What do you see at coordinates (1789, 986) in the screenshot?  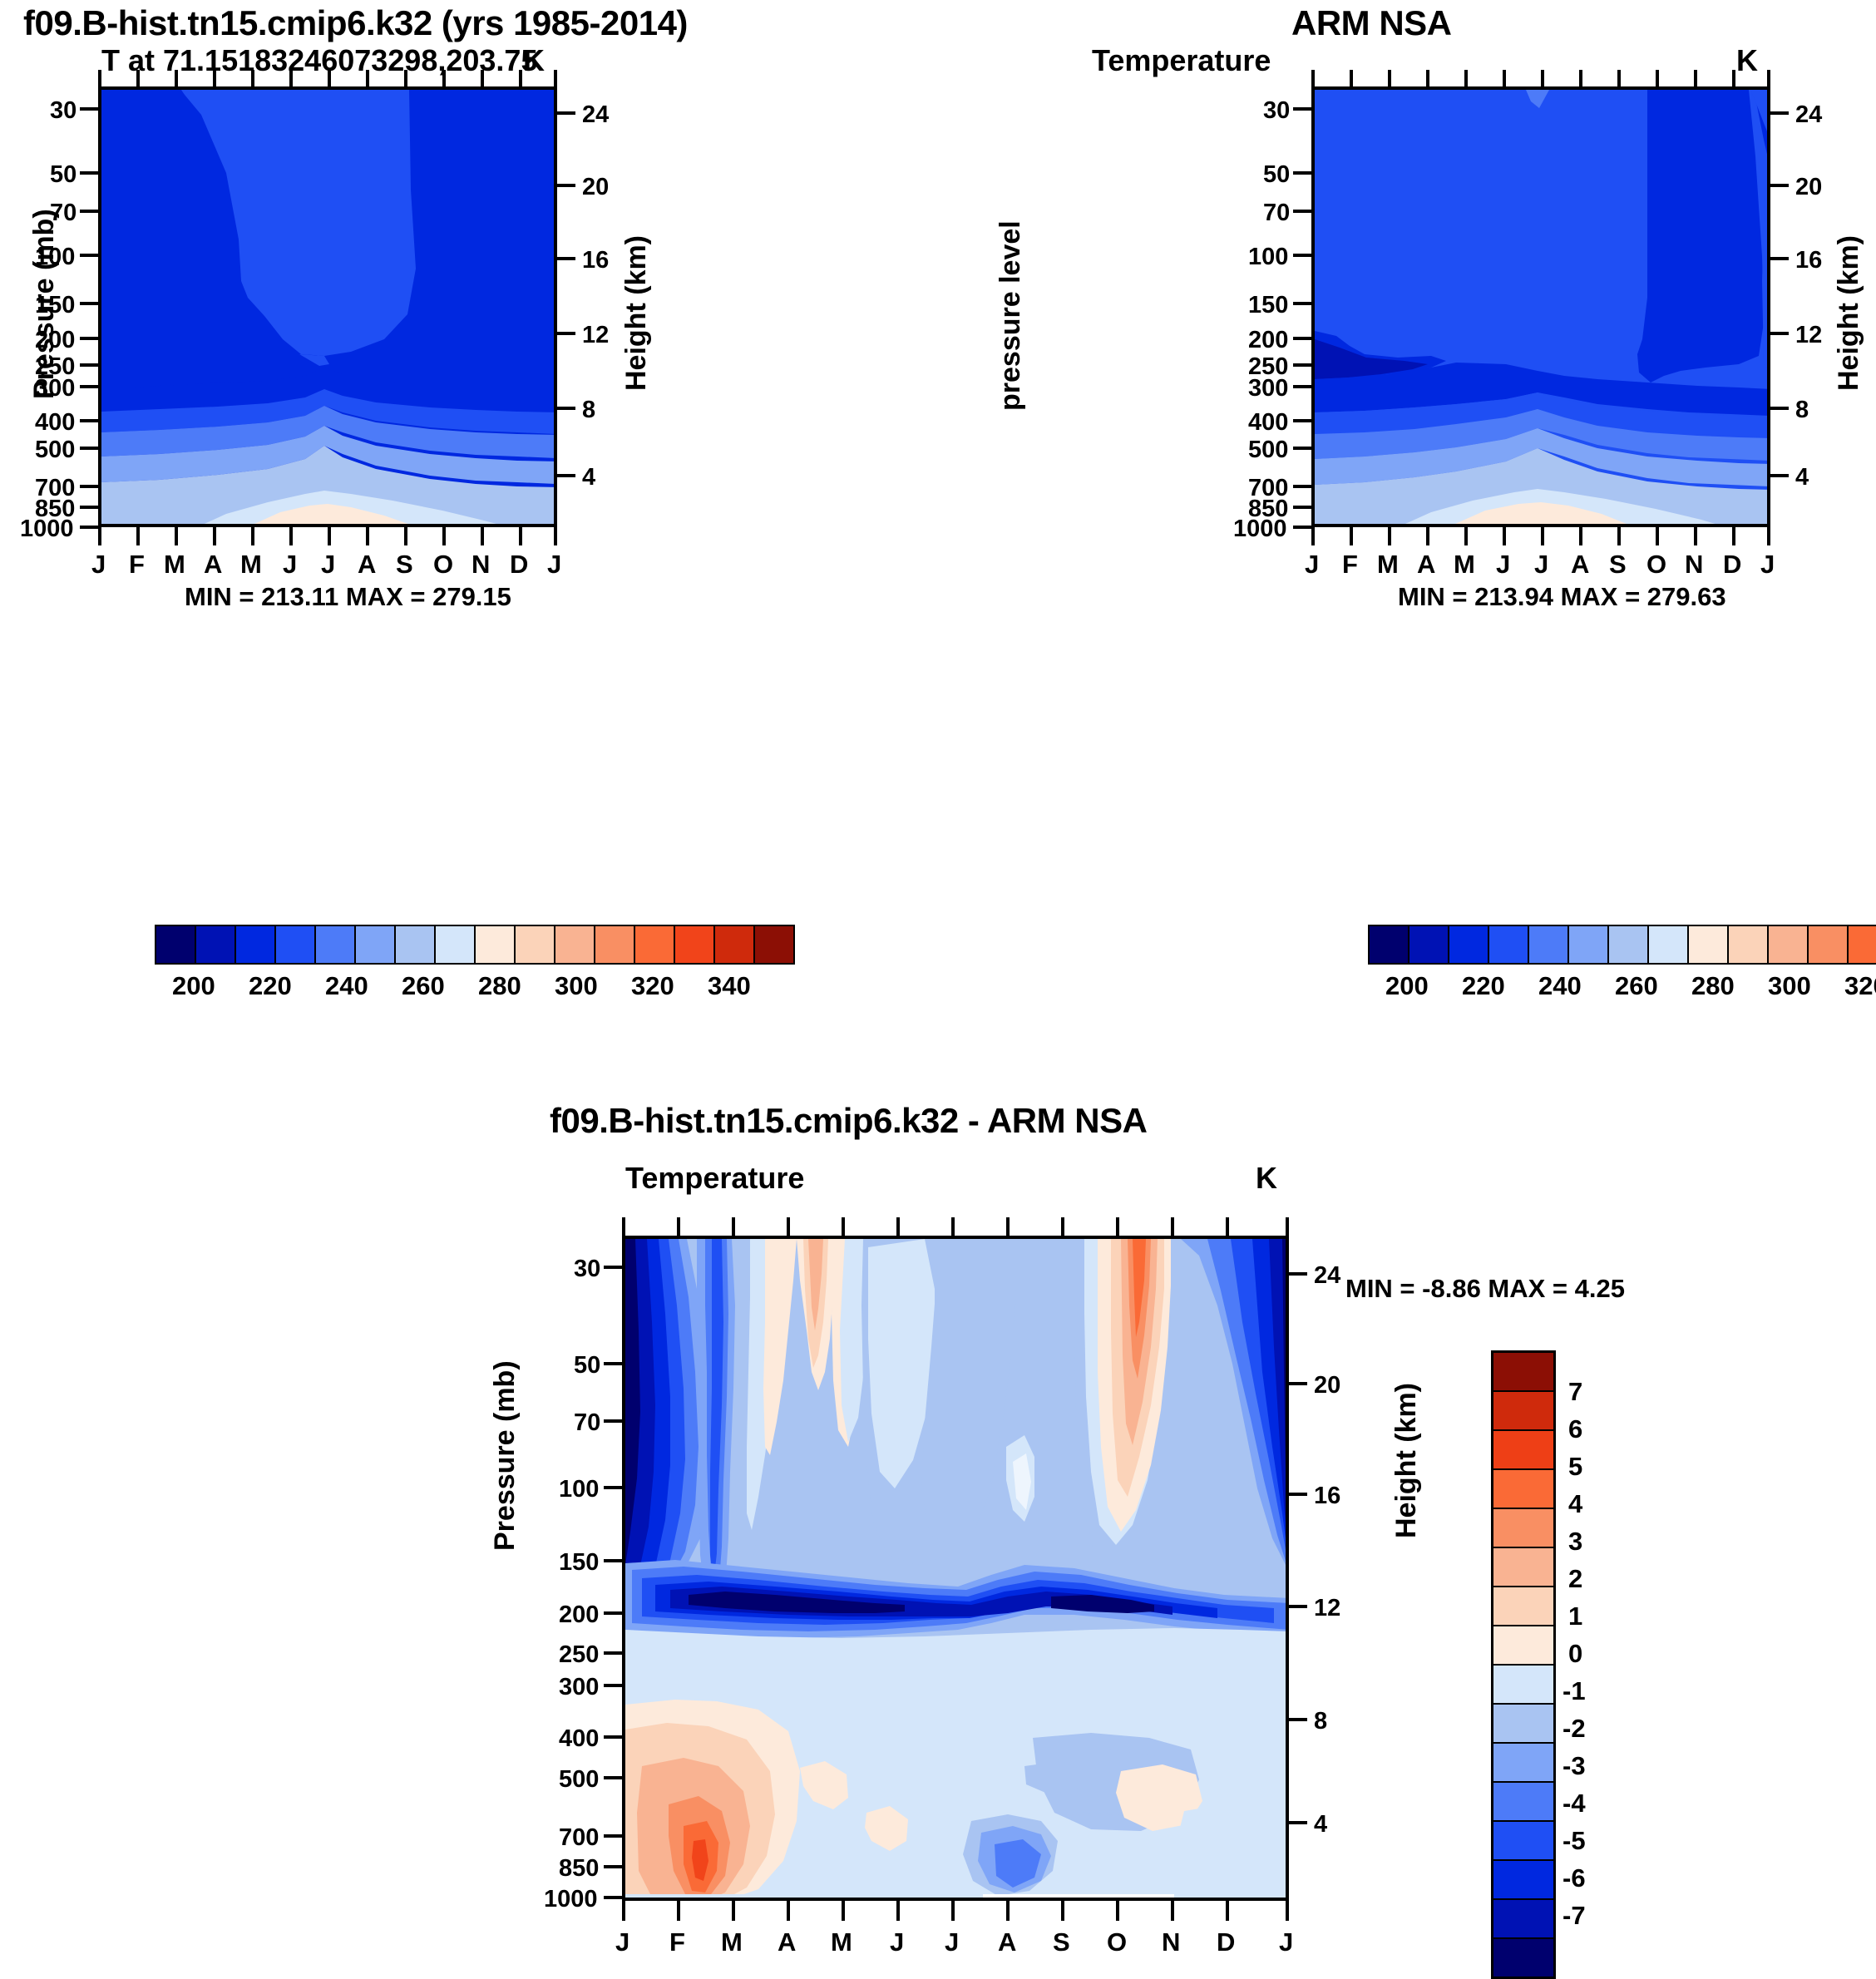 I see `obs-cb-5: 300` at bounding box center [1789, 986].